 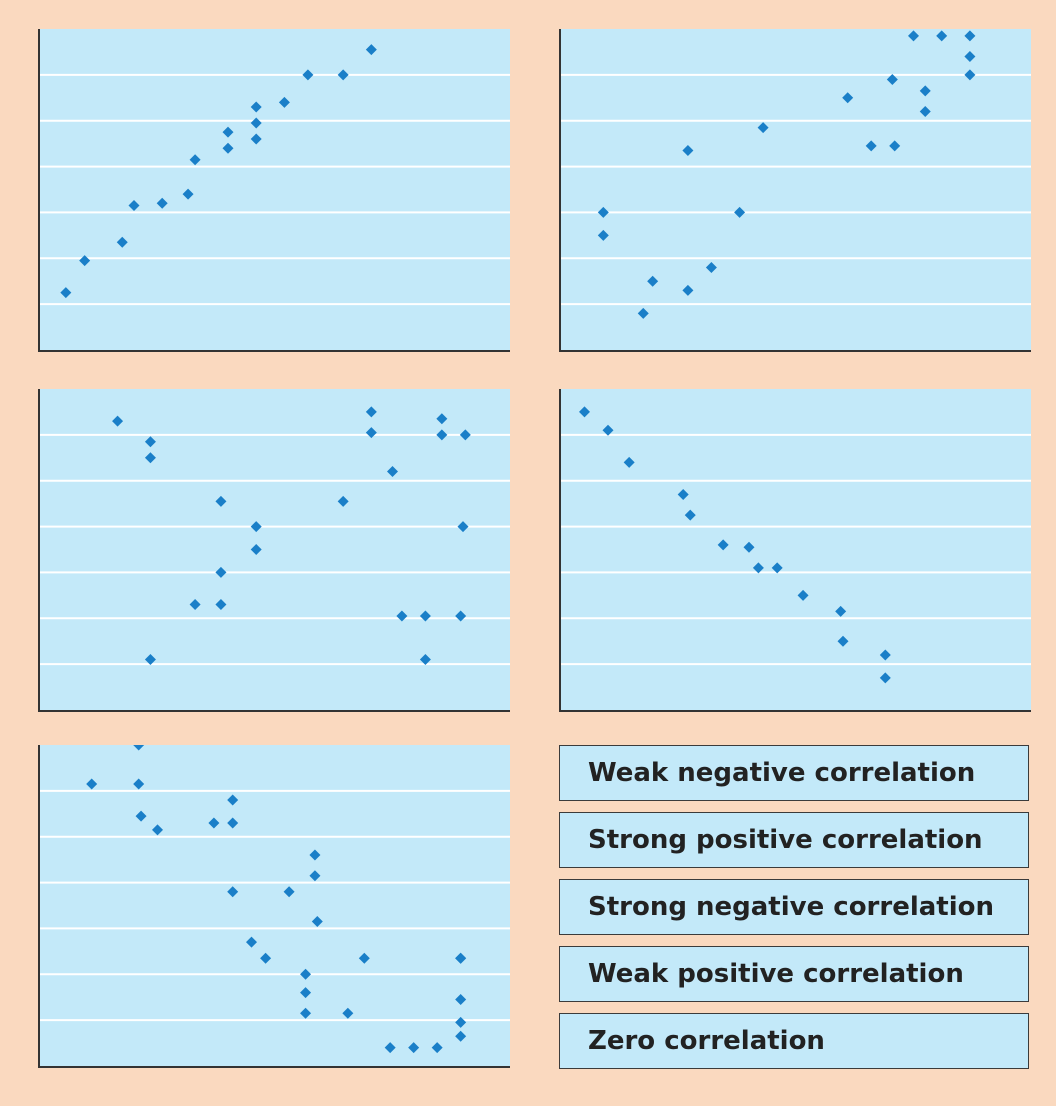 What do you see at coordinates (794, 1041) in the screenshot?
I see `label-zero-correlation: Zero correlation` at bounding box center [794, 1041].